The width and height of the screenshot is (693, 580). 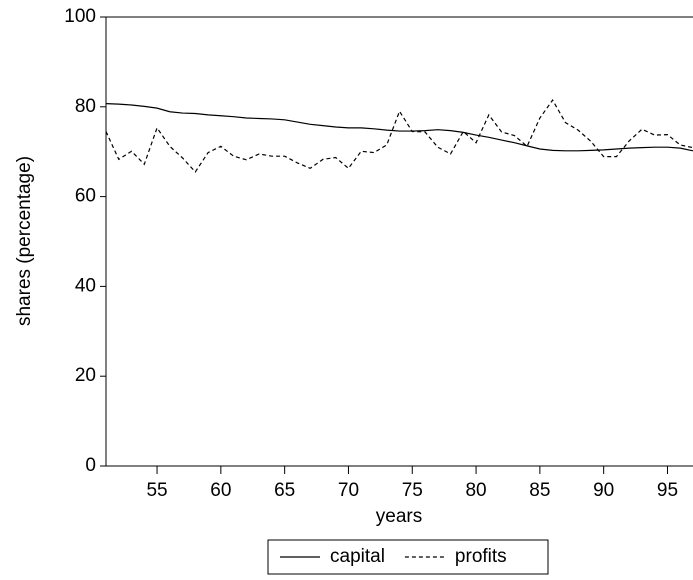 What do you see at coordinates (85, 375) in the screenshot?
I see `y-tick-label: 20` at bounding box center [85, 375].